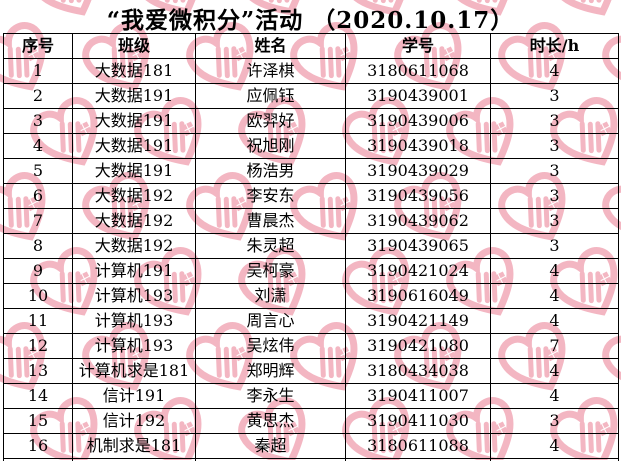 The width and height of the screenshot is (621, 461). I want to click on cell-name: 李永生, so click(271, 396).